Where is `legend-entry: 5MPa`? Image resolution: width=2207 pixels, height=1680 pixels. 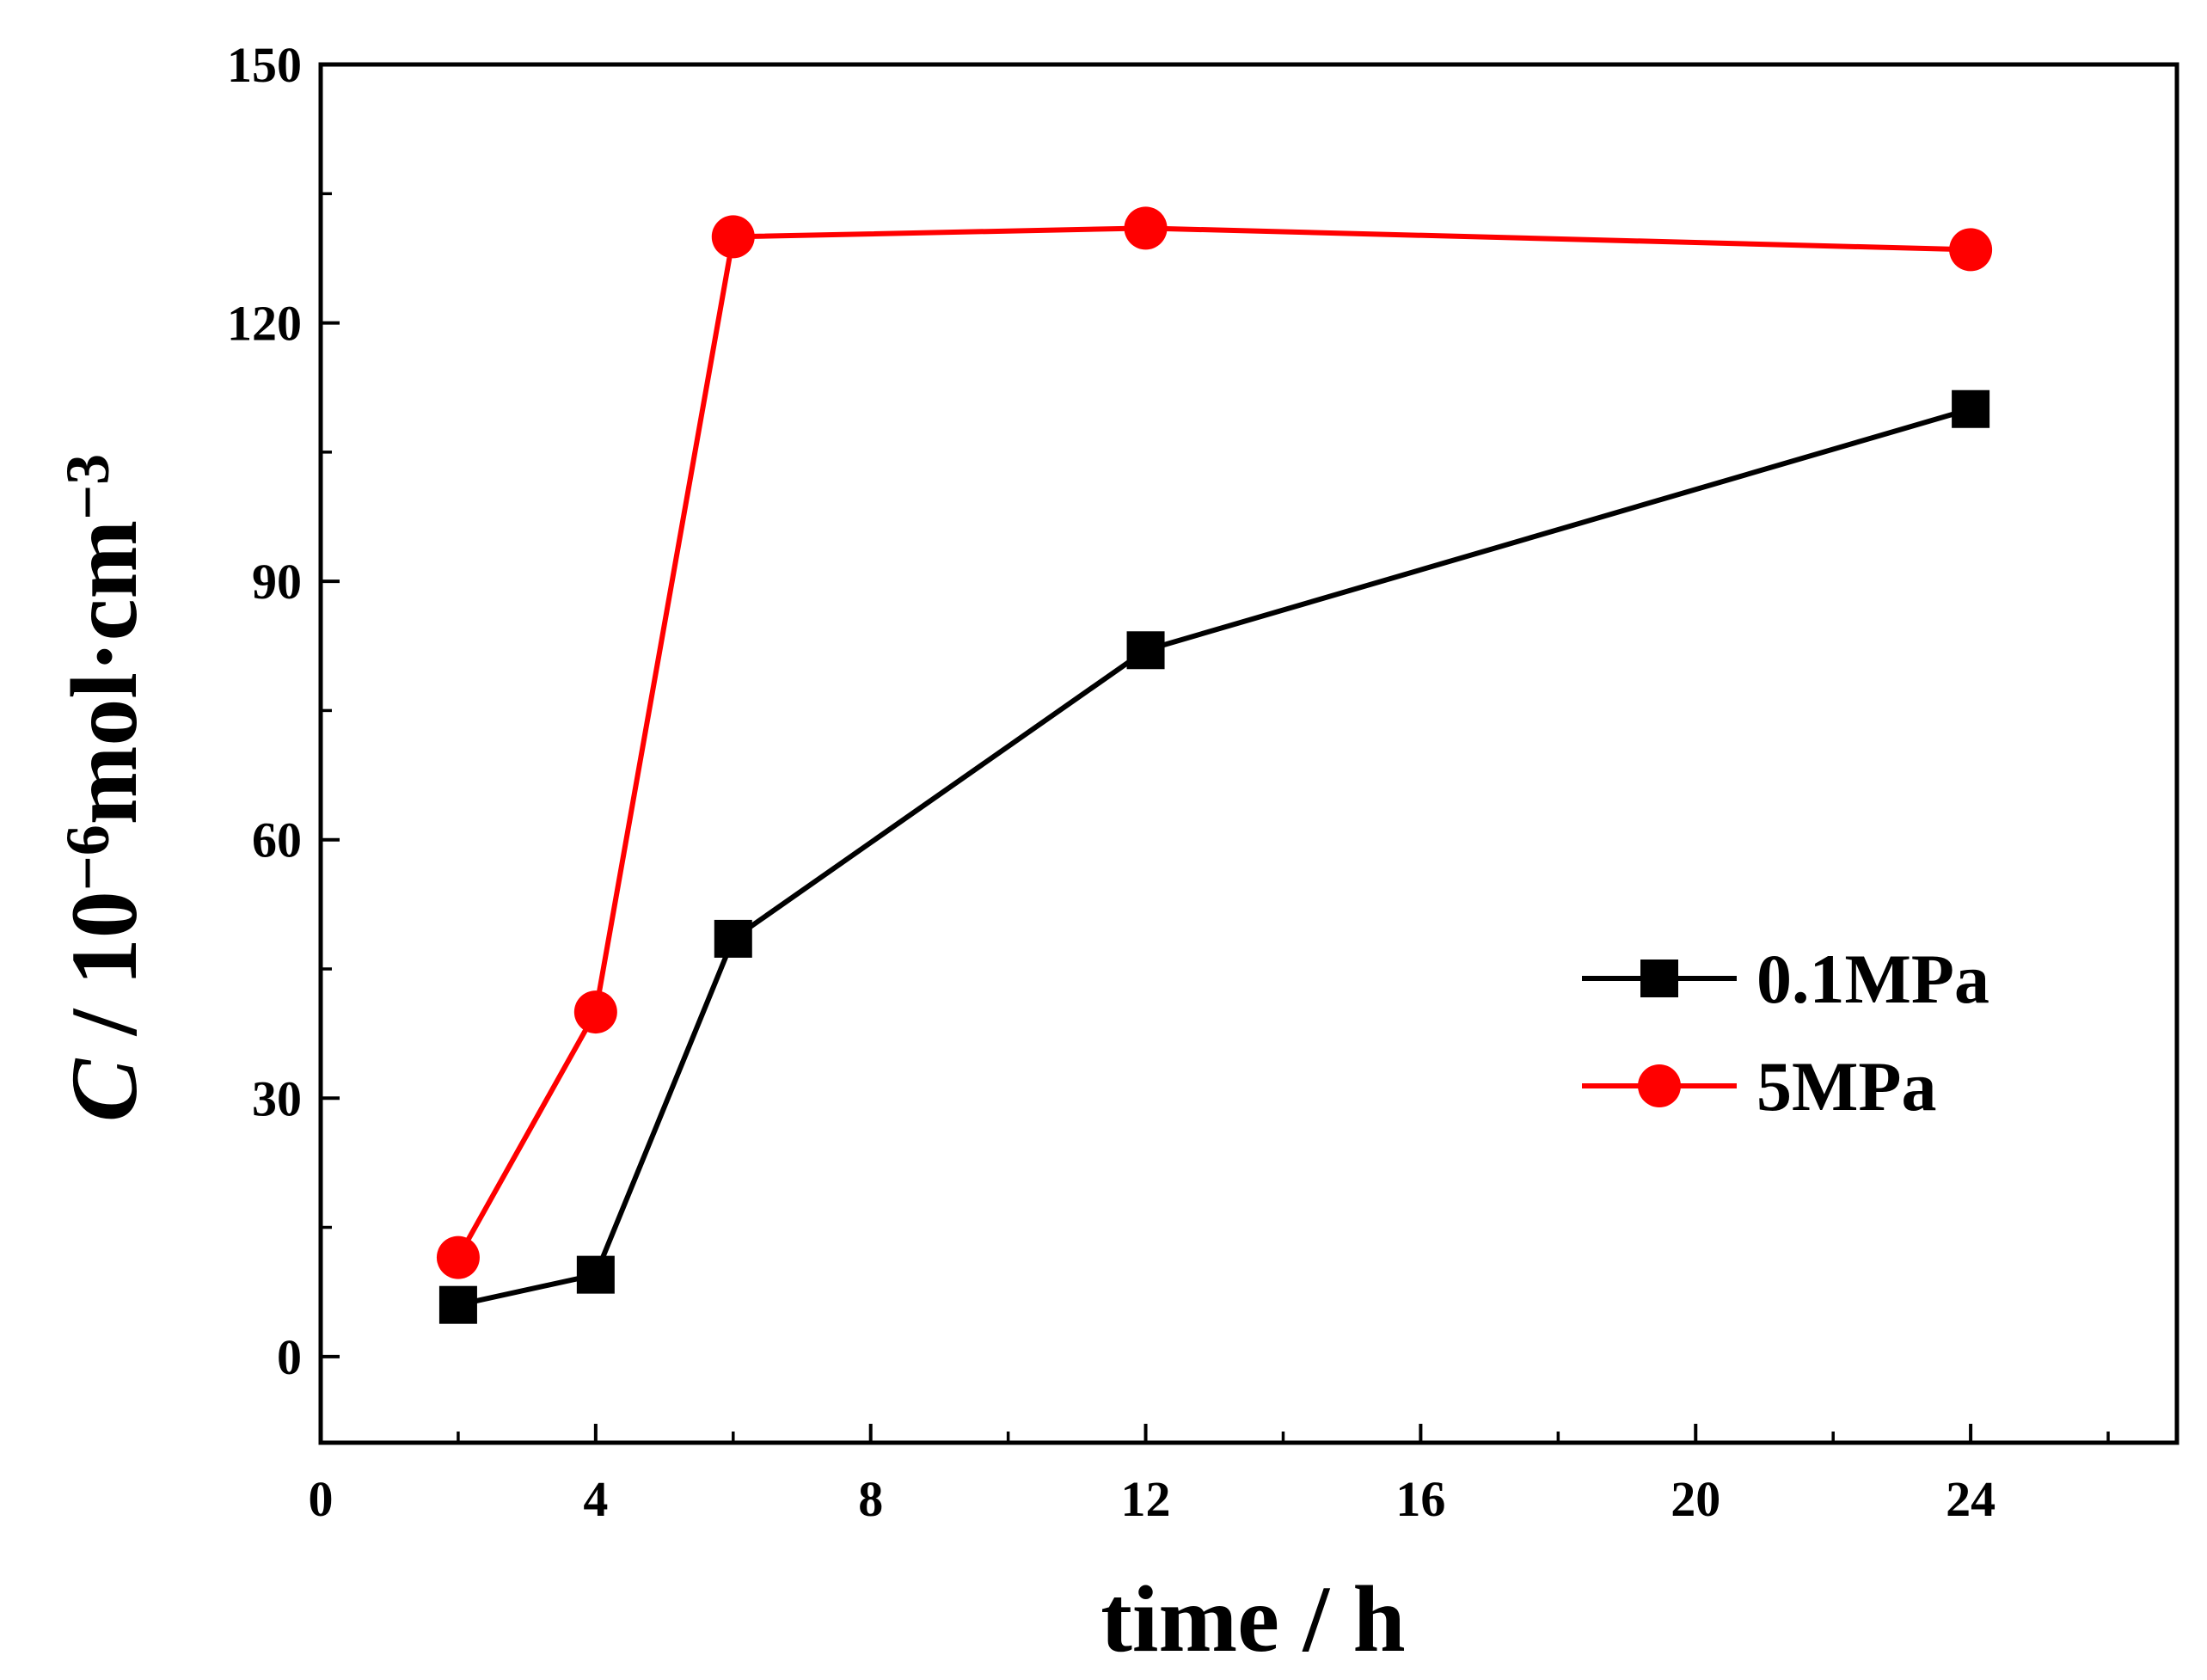
legend-entry: 5MPa is located at coordinates (1759, 1086).